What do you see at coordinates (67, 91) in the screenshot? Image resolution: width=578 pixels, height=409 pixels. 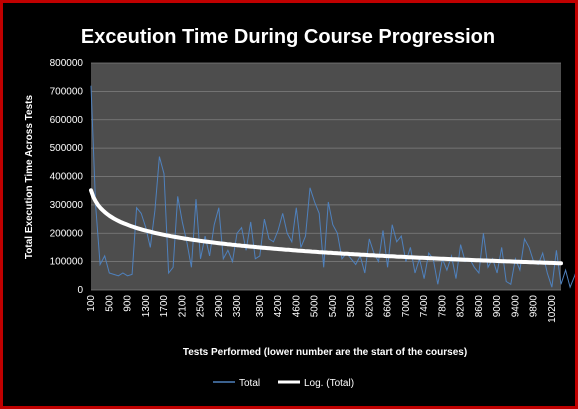 I see `y-tick-label: 700000` at bounding box center [67, 91].